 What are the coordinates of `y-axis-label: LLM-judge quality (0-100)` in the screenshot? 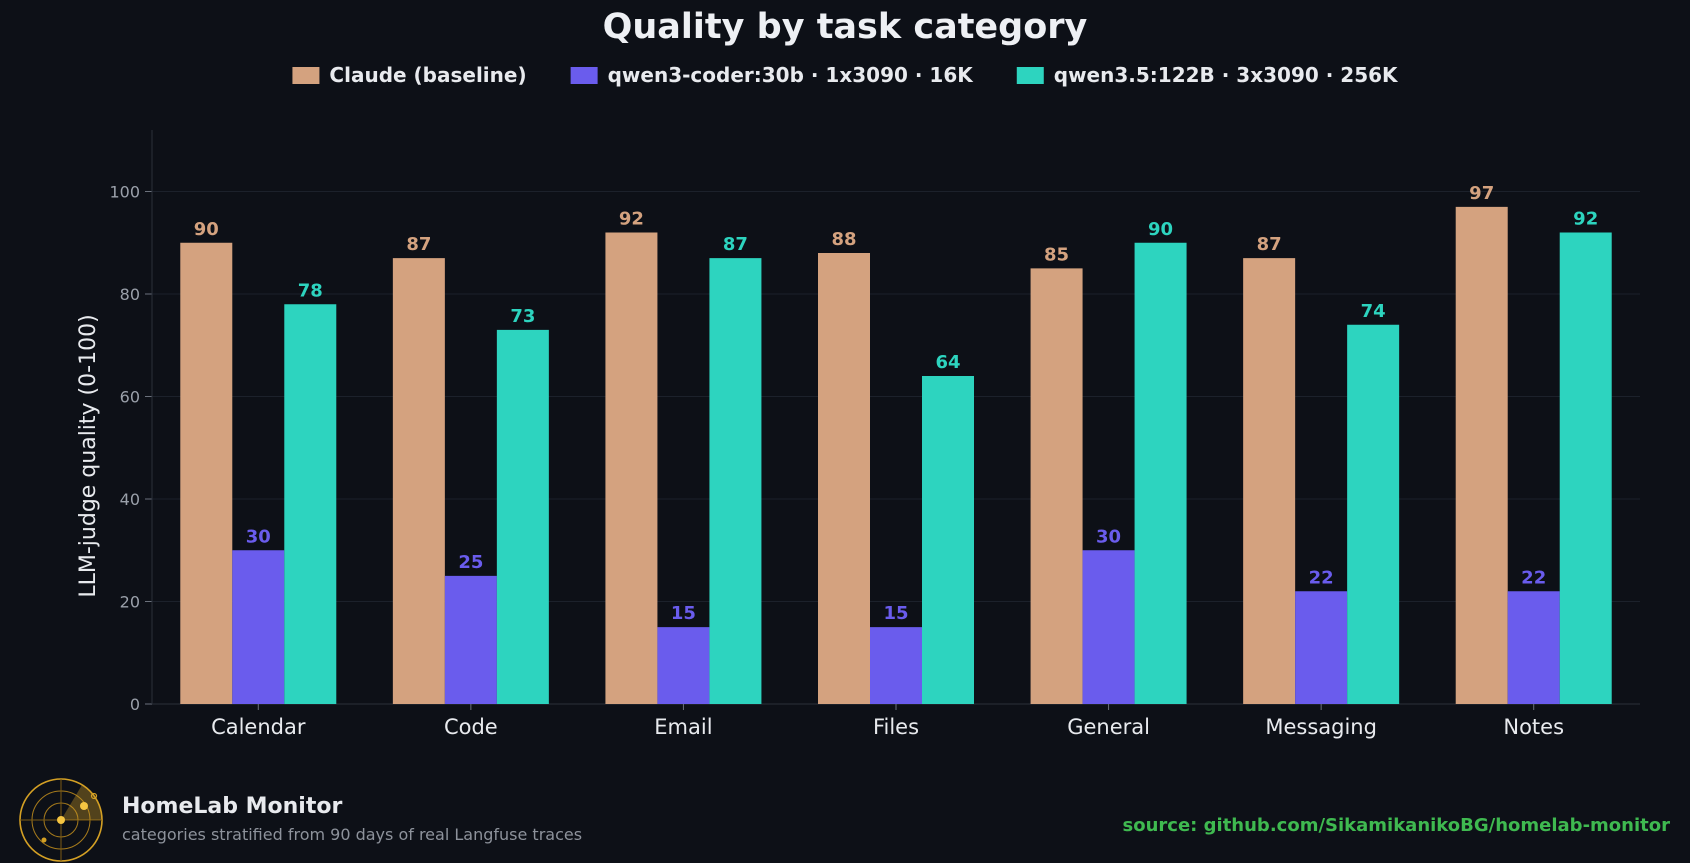 It's located at (88, 455).